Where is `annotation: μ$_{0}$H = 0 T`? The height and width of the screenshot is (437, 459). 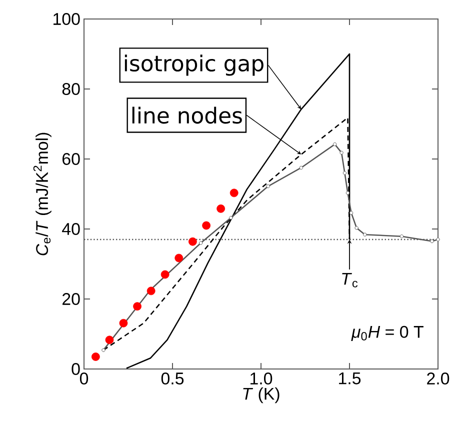
annotation: μ$_{0}$H = 0 T is located at coordinates (387, 333).